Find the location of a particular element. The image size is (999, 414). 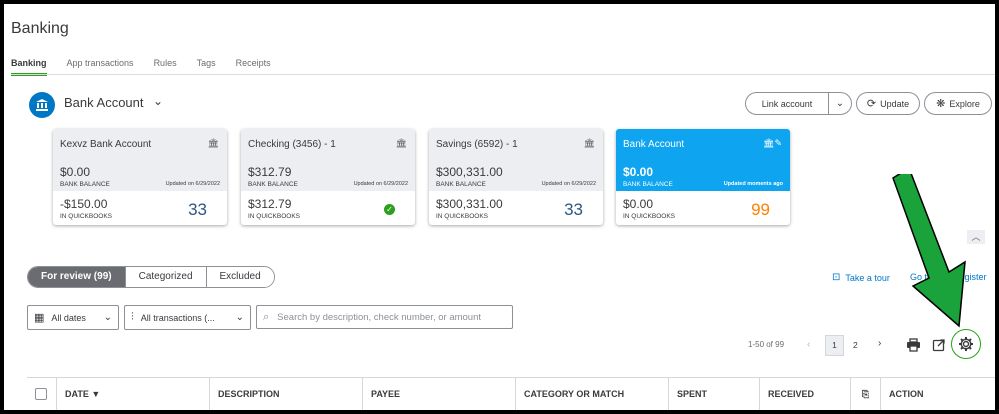

page-title: Banking is located at coordinates (40, 28).